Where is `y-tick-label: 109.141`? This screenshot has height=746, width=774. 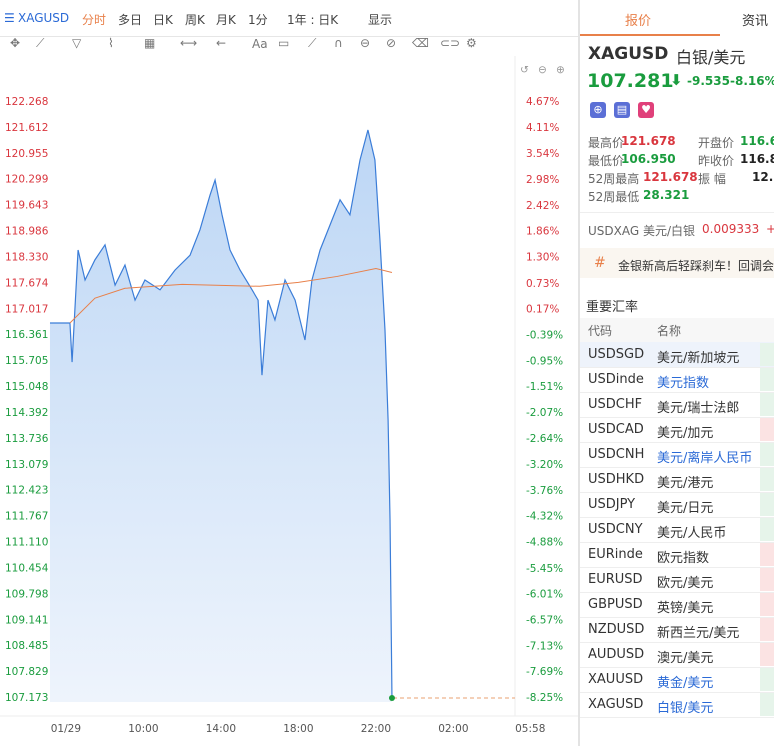 y-tick-label: 109.141 is located at coordinates (26, 620).